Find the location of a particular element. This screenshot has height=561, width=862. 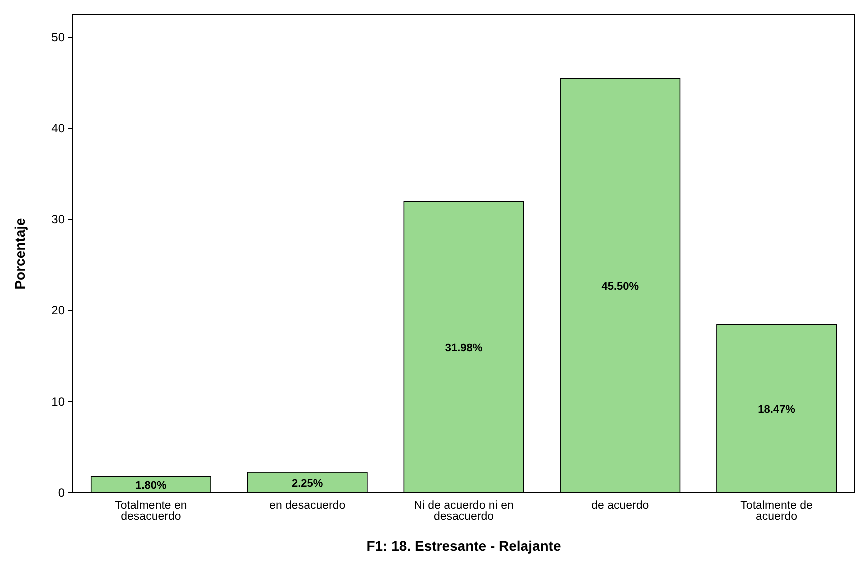

y-tick-label: 50 is located at coordinates (59, 37).